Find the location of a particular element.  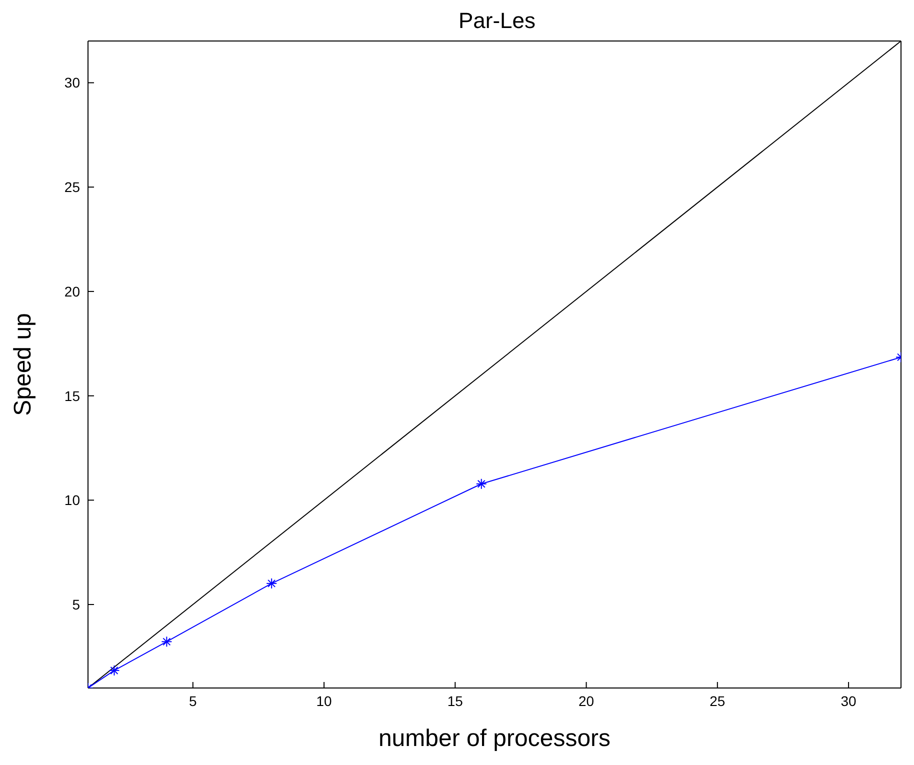

x-tick-label: 25 is located at coordinates (718, 700).